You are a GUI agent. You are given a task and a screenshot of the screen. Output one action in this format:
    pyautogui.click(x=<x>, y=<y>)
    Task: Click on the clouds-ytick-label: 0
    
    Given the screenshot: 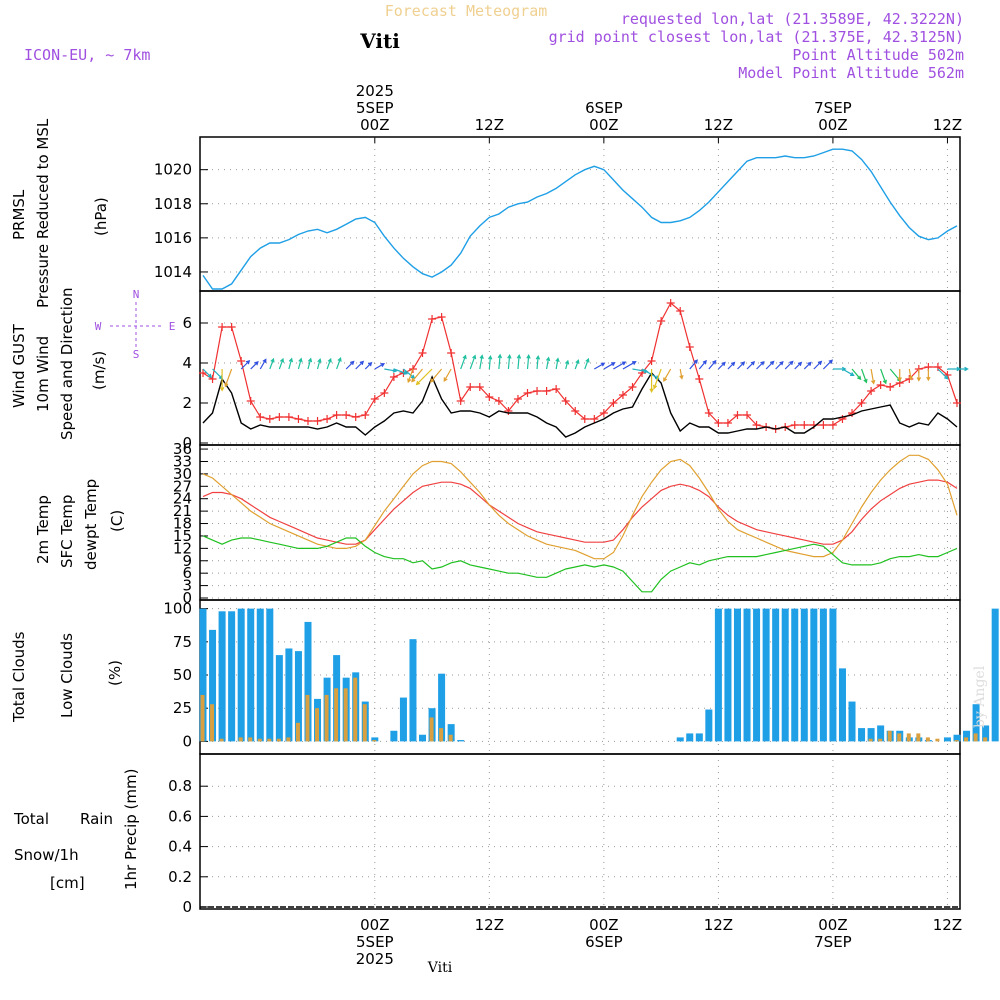 What is the action you would take?
    pyautogui.click(x=187, y=741)
    